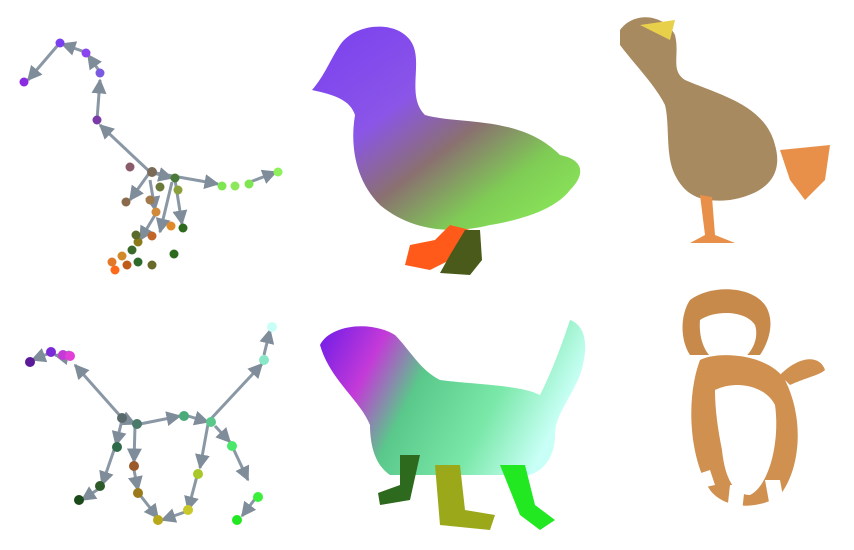  Describe the element at coordinates (735, 412) in the screenshot. I see `dog-photo-icon` at that location.